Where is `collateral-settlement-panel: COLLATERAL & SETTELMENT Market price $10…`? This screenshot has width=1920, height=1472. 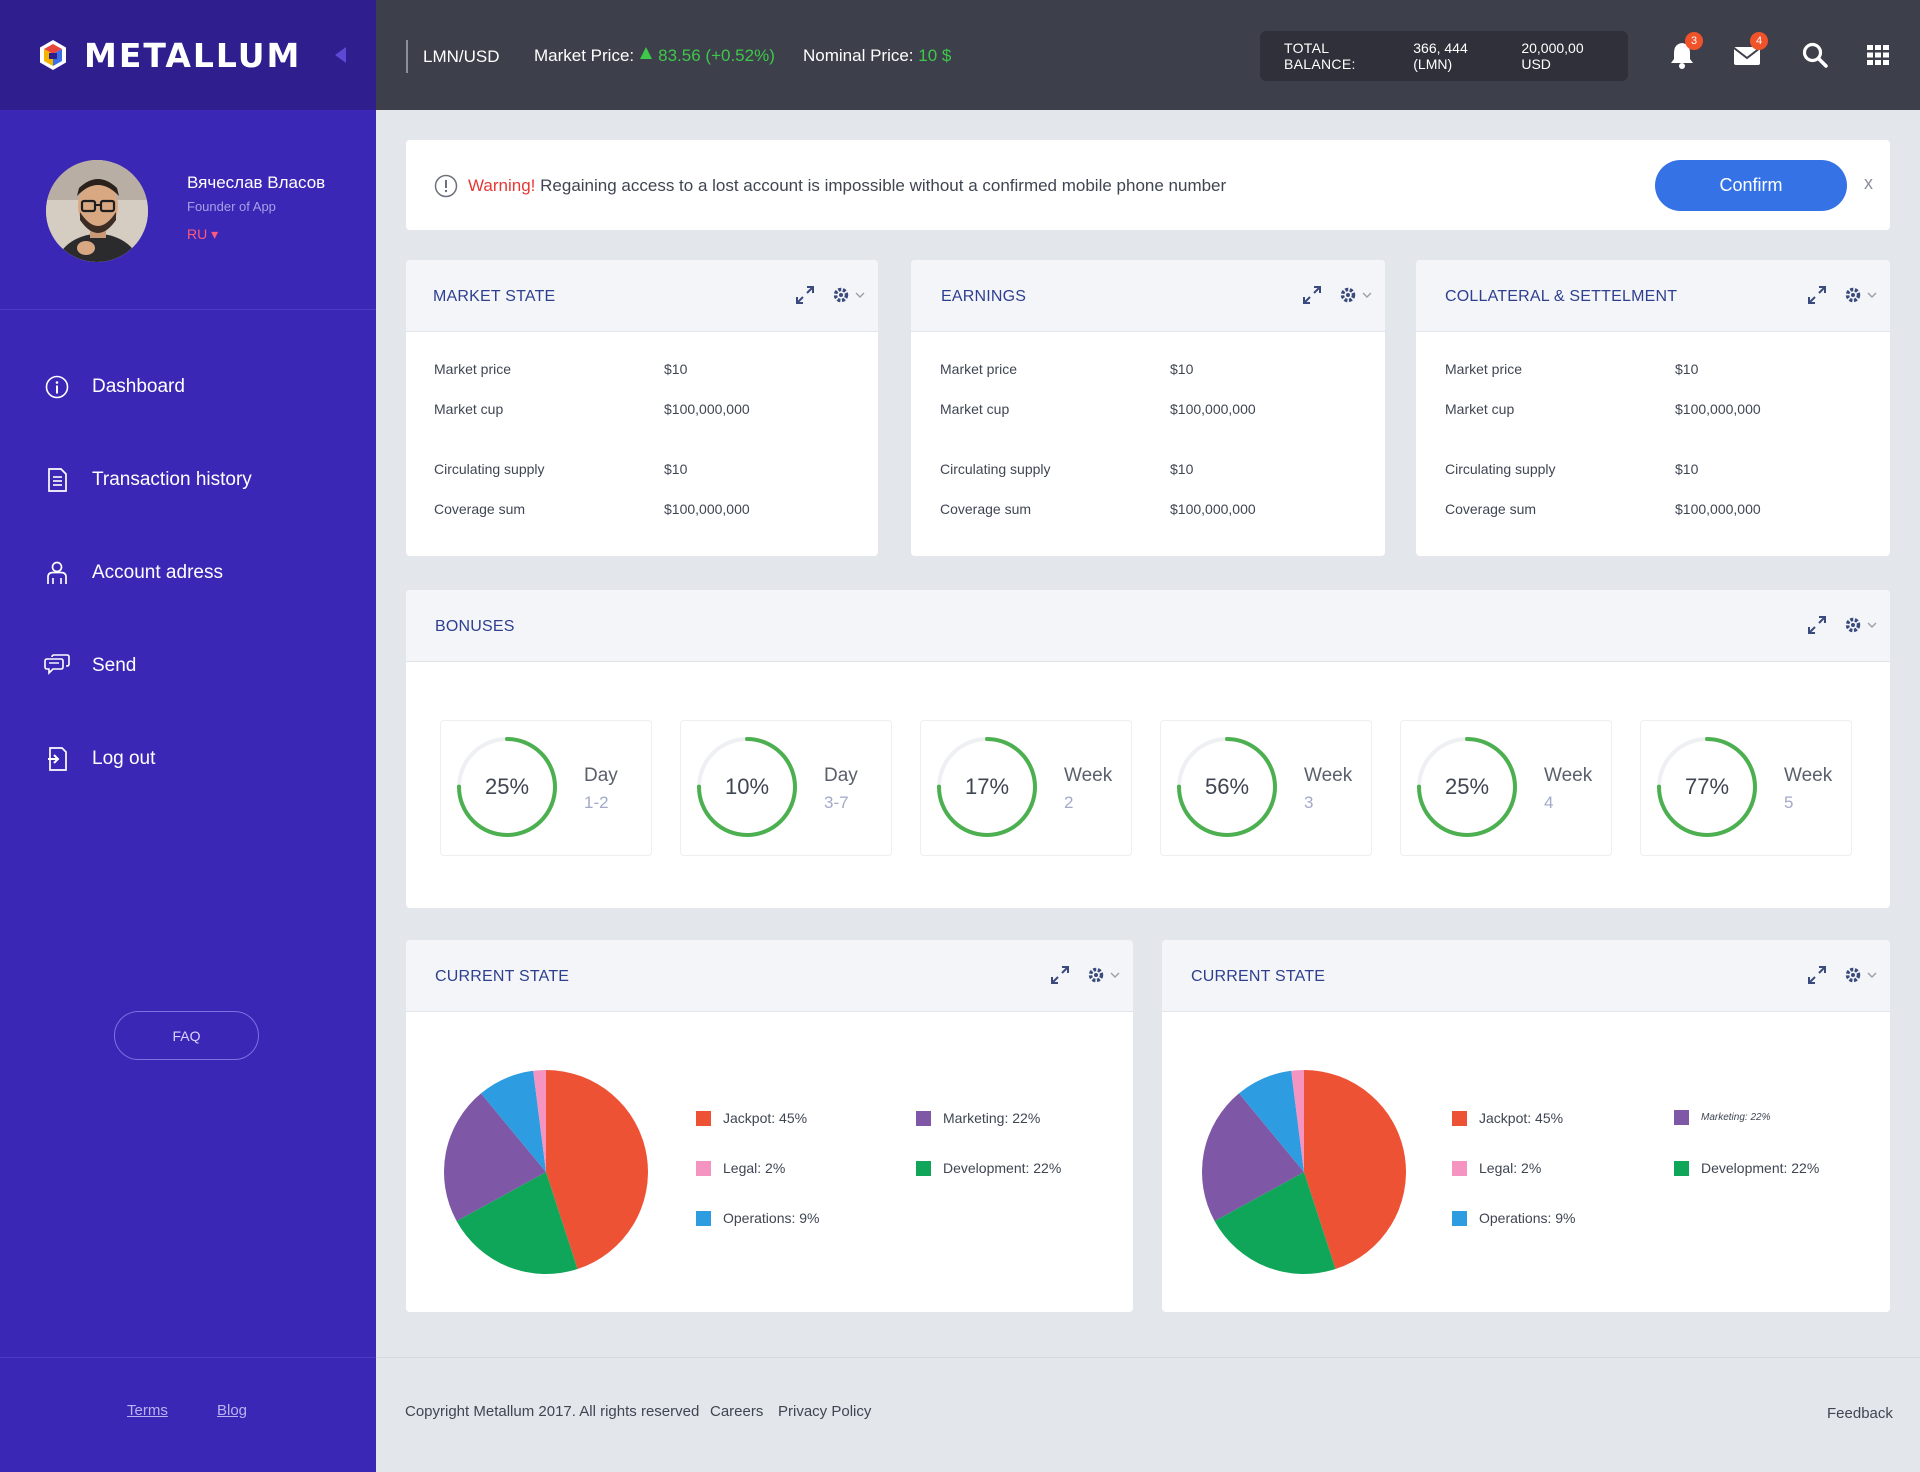 collateral-settlement-panel: COLLATERAL & SETTELMENT Market price $10… is located at coordinates (1653, 408).